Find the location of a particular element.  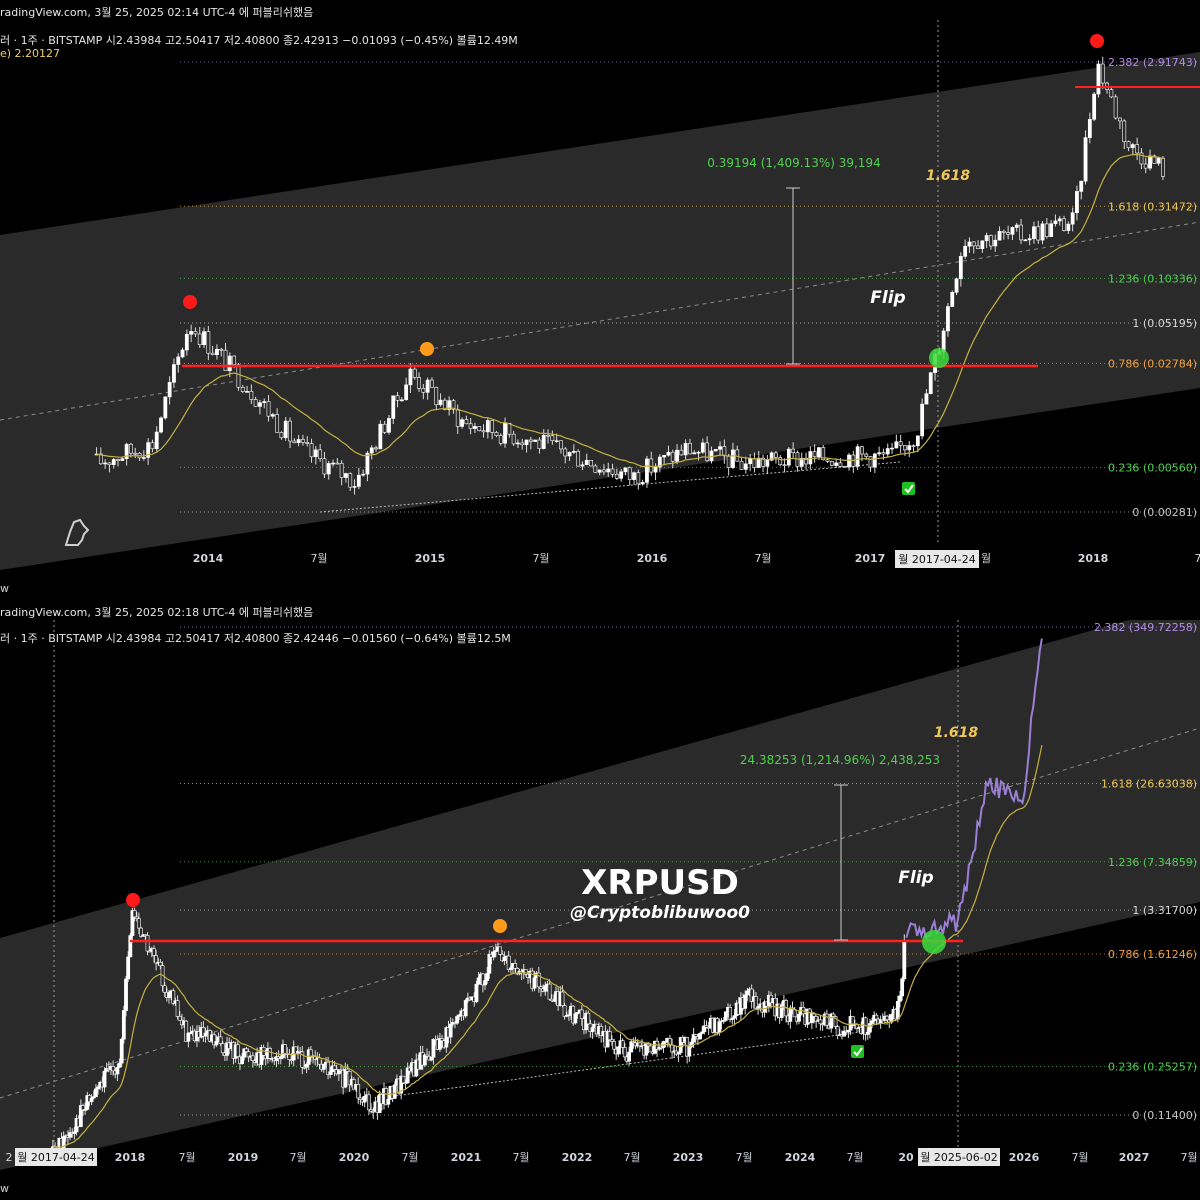

chart-author: @Cryptoblibuwoo0 is located at coordinates (660, 913).